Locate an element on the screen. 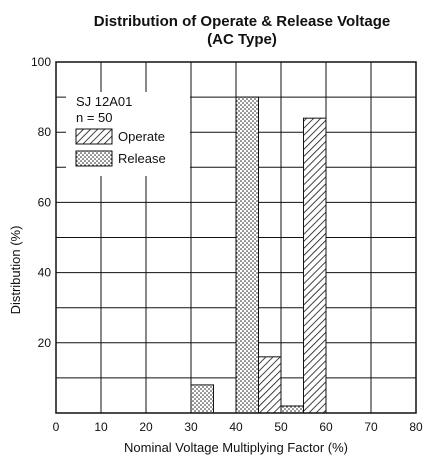 The image size is (431, 458). x-tick-label: 0 is located at coordinates (56, 427).